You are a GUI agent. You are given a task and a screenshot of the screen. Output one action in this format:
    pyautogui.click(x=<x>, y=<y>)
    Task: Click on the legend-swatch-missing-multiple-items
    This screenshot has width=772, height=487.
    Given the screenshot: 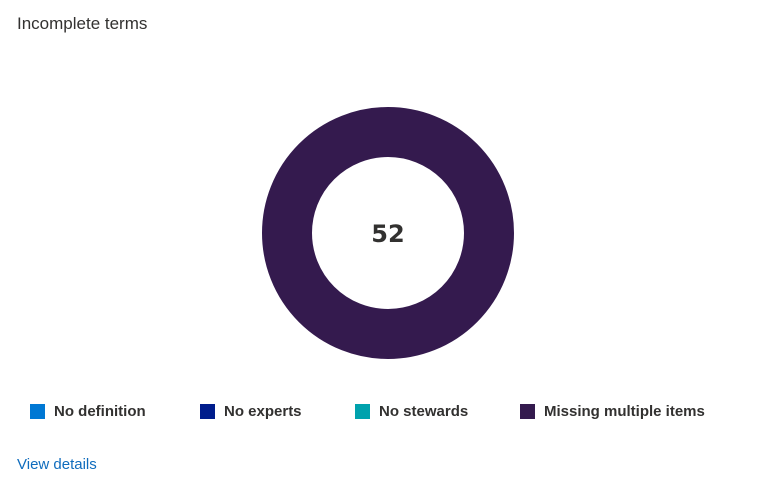 What is the action you would take?
    pyautogui.click(x=527, y=411)
    